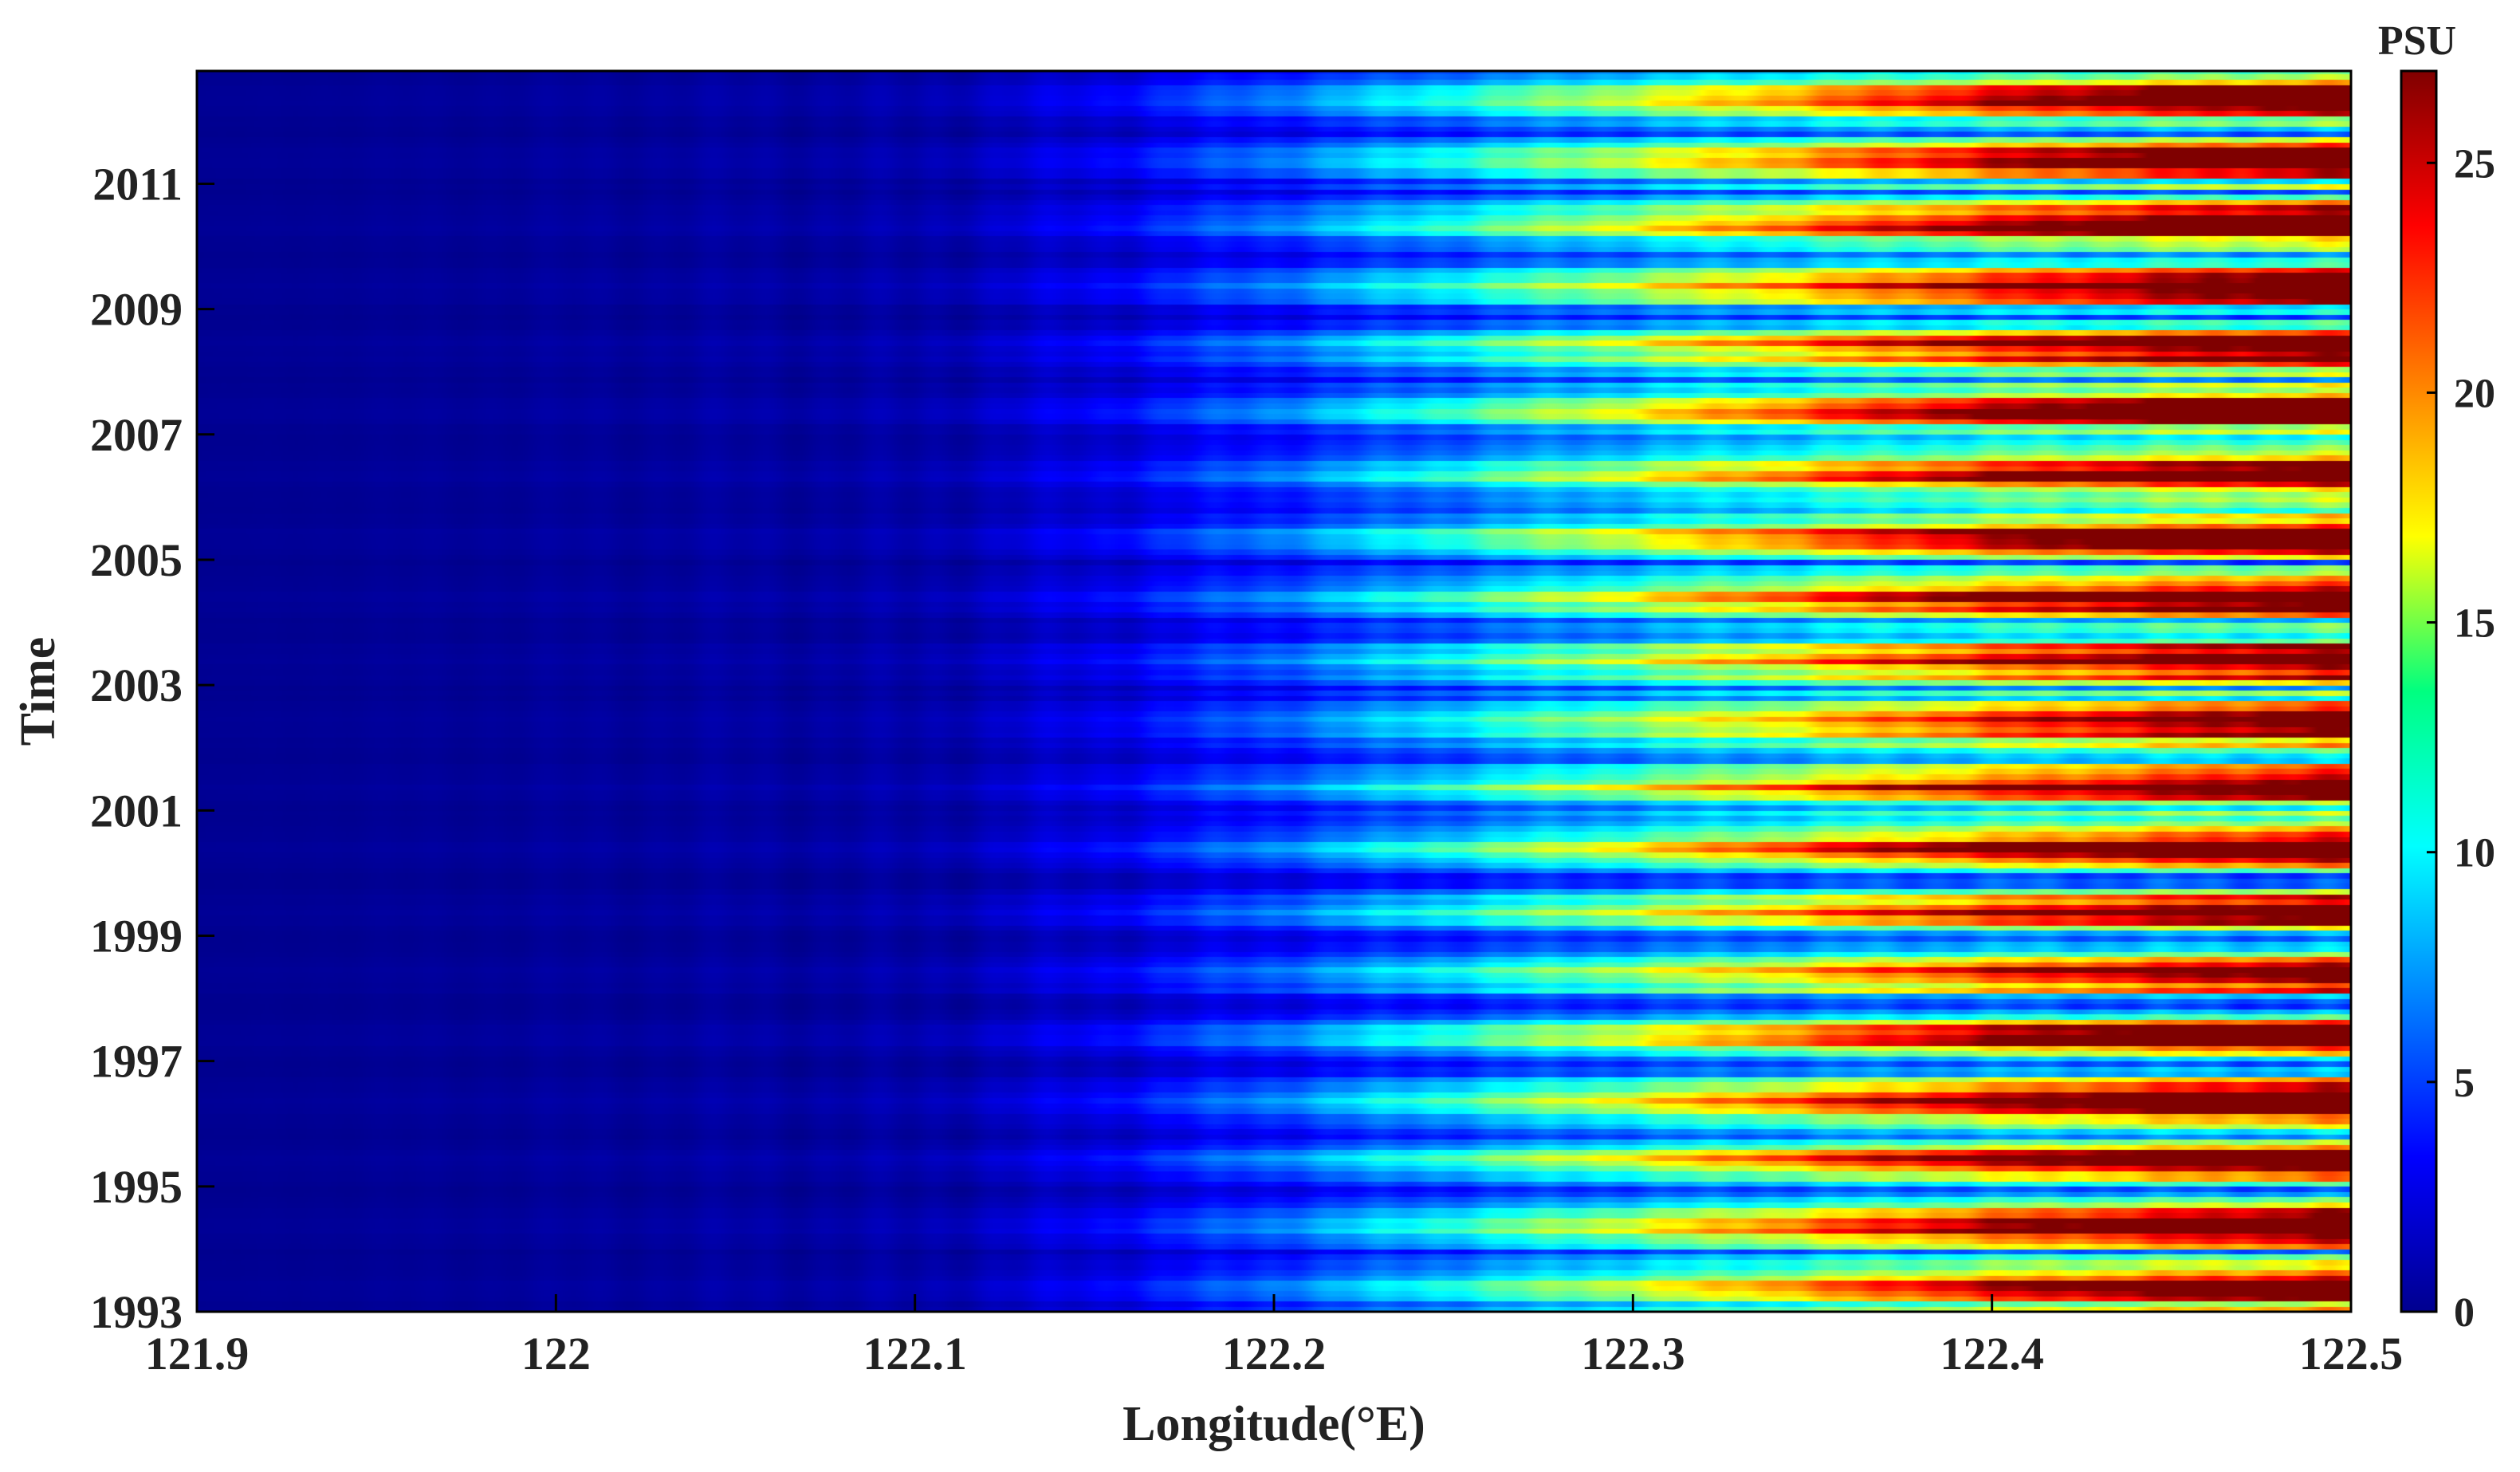 This screenshot has height=1472, width=2520. Describe the element at coordinates (2417, 41) in the screenshot. I see `colorbar-label: PSU` at that location.